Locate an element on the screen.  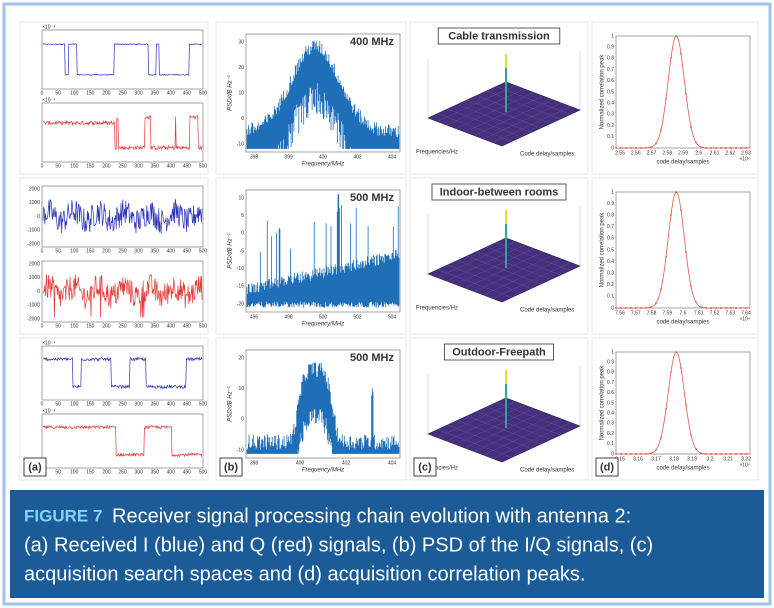
x-tick-label: 2.57 is located at coordinates (652, 153).